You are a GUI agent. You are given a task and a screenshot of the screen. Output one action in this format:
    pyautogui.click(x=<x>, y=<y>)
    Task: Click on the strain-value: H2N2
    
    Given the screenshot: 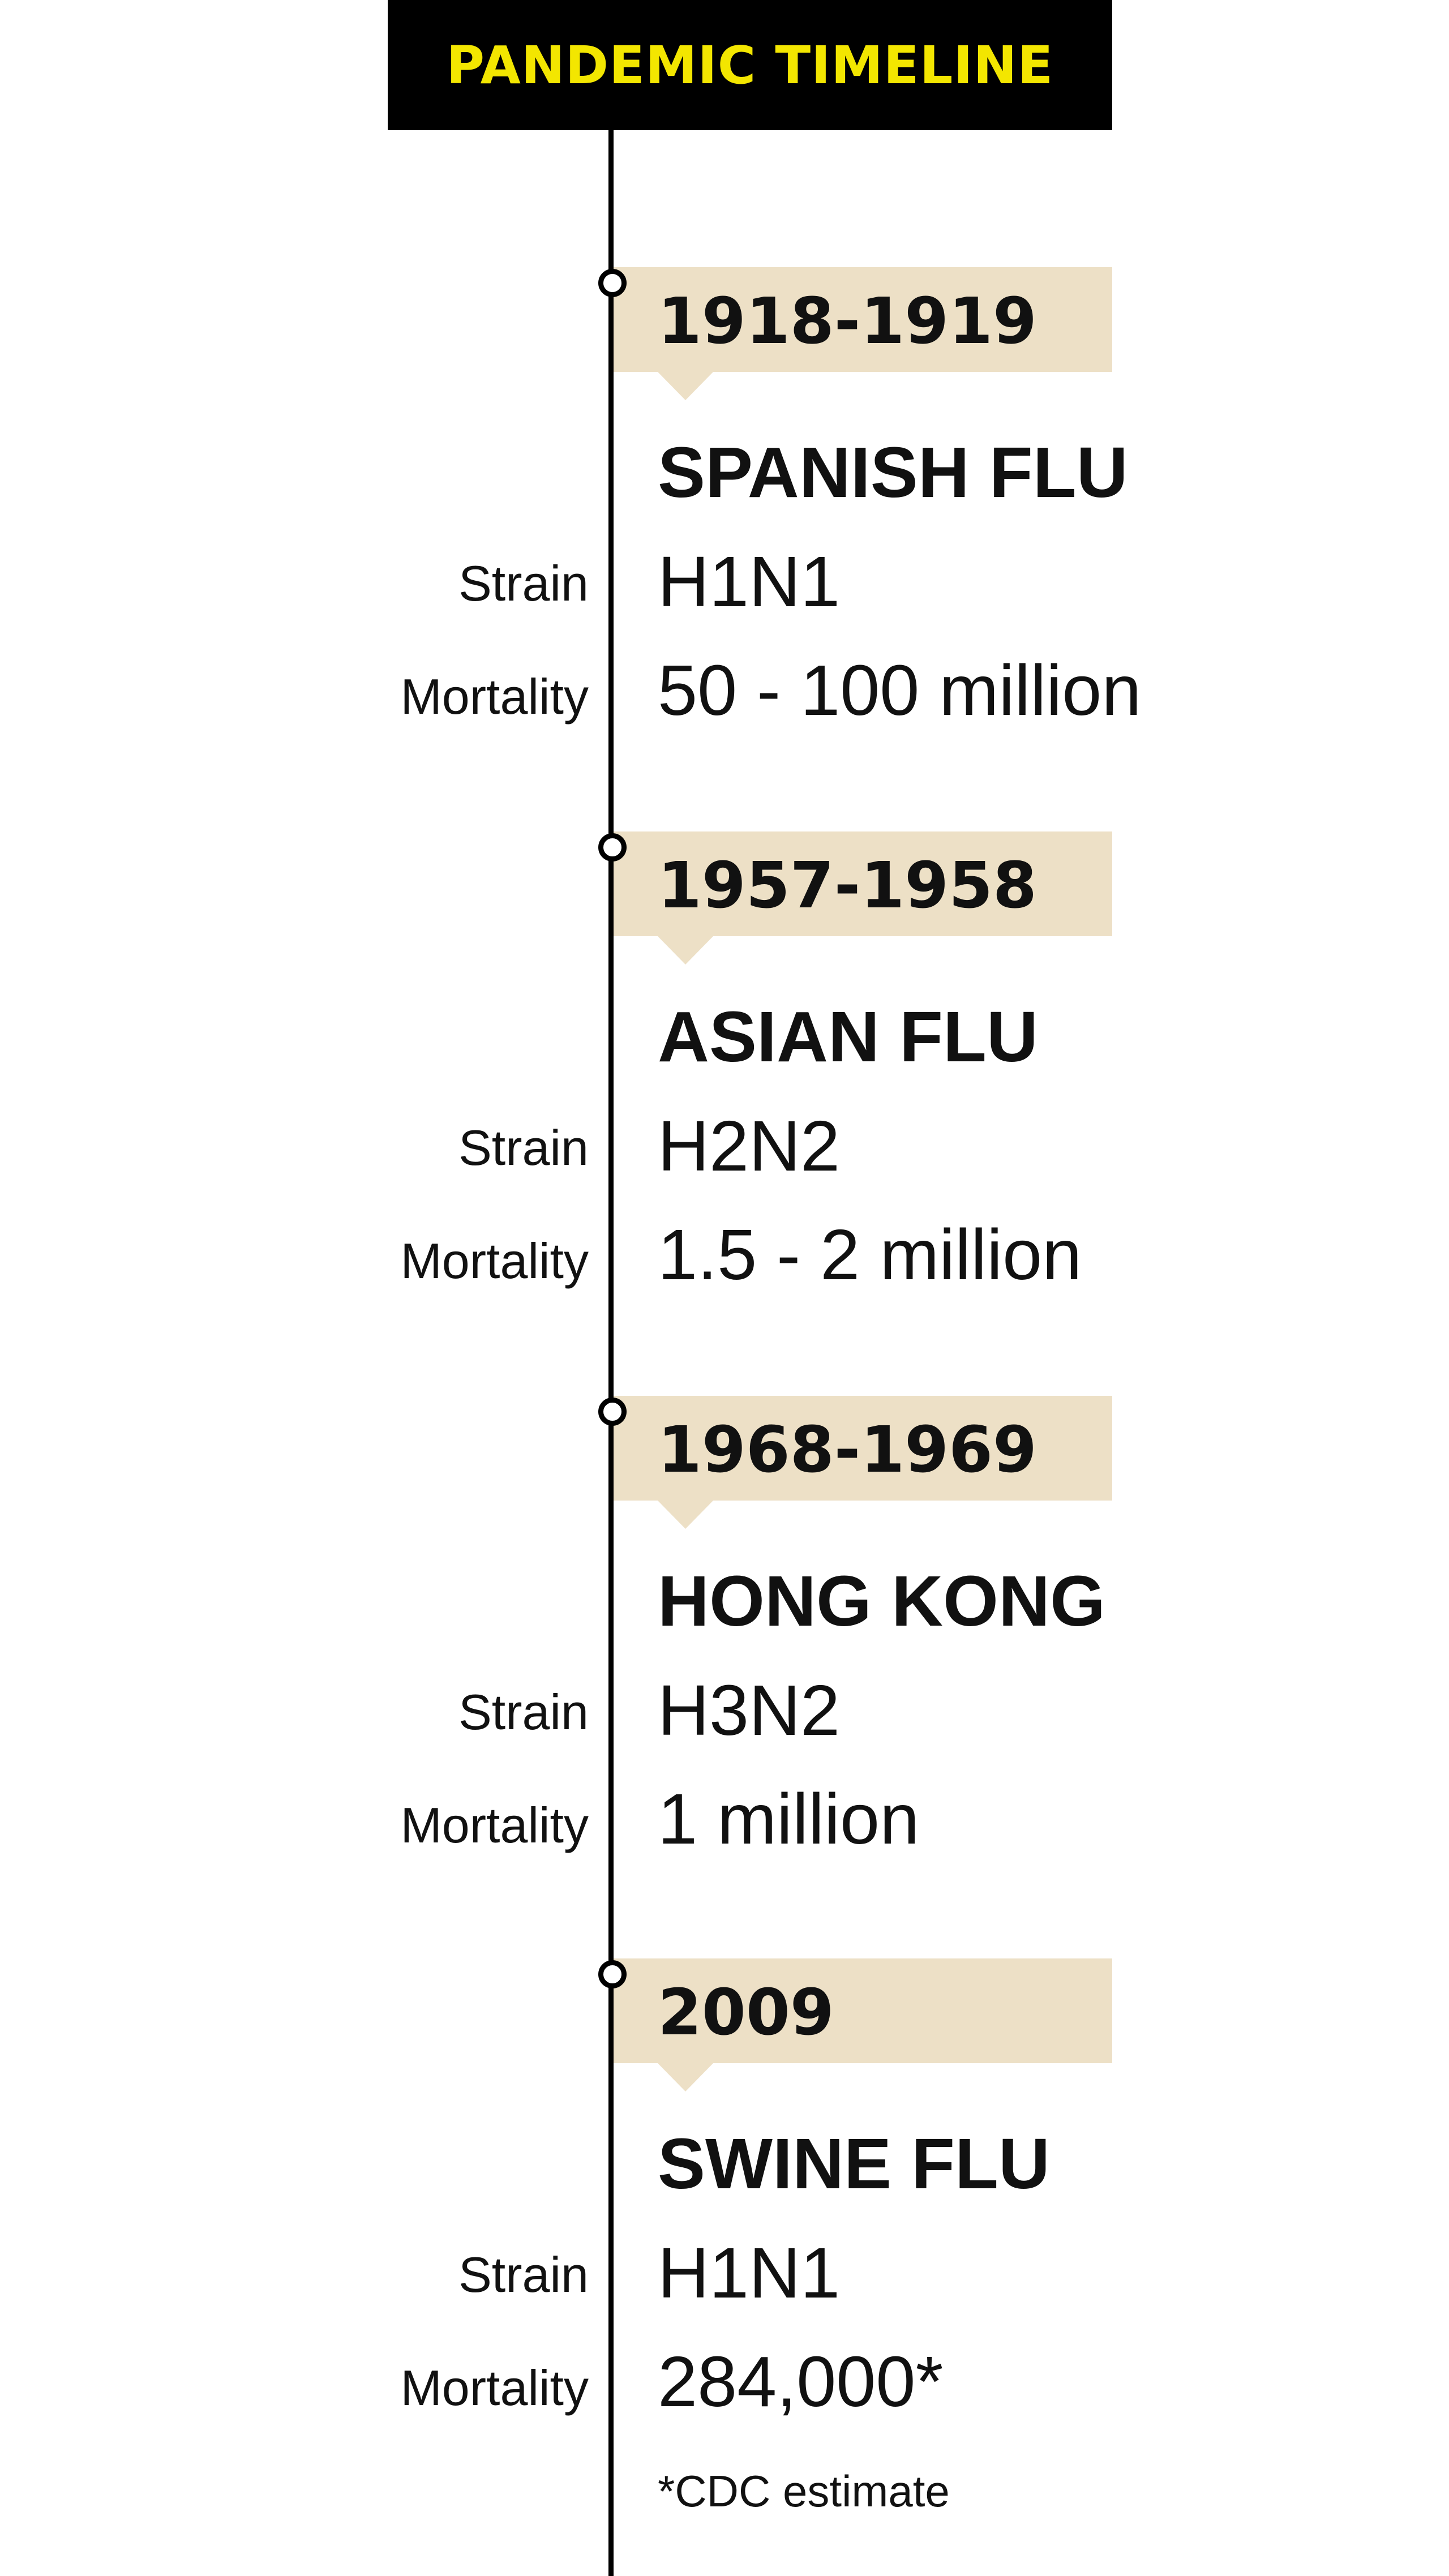 What is the action you would take?
    pyautogui.click(x=749, y=1146)
    